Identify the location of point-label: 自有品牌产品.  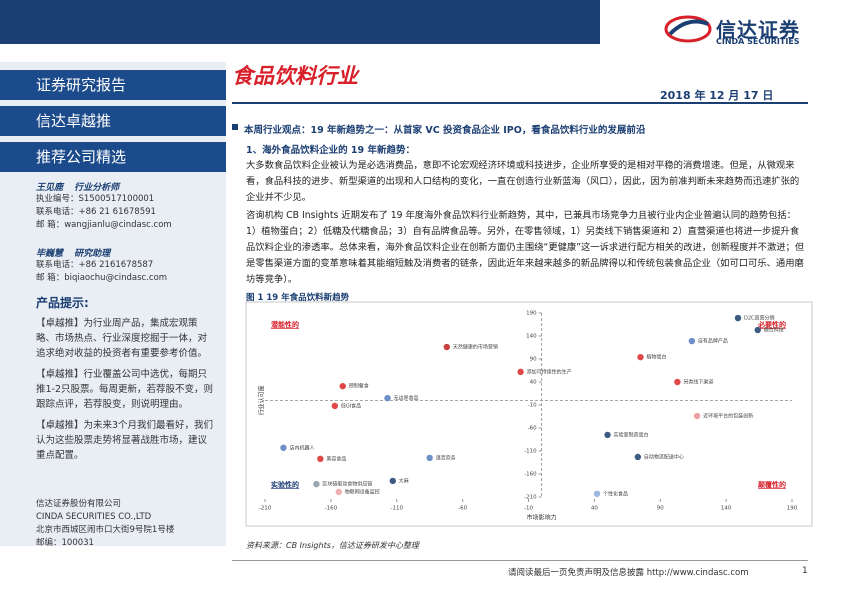
(713, 341).